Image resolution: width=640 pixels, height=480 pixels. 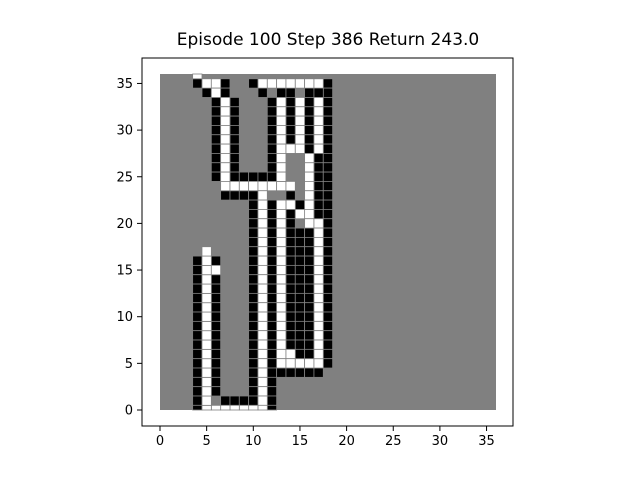 What do you see at coordinates (207, 441) in the screenshot?
I see `x-tick-label: 5` at bounding box center [207, 441].